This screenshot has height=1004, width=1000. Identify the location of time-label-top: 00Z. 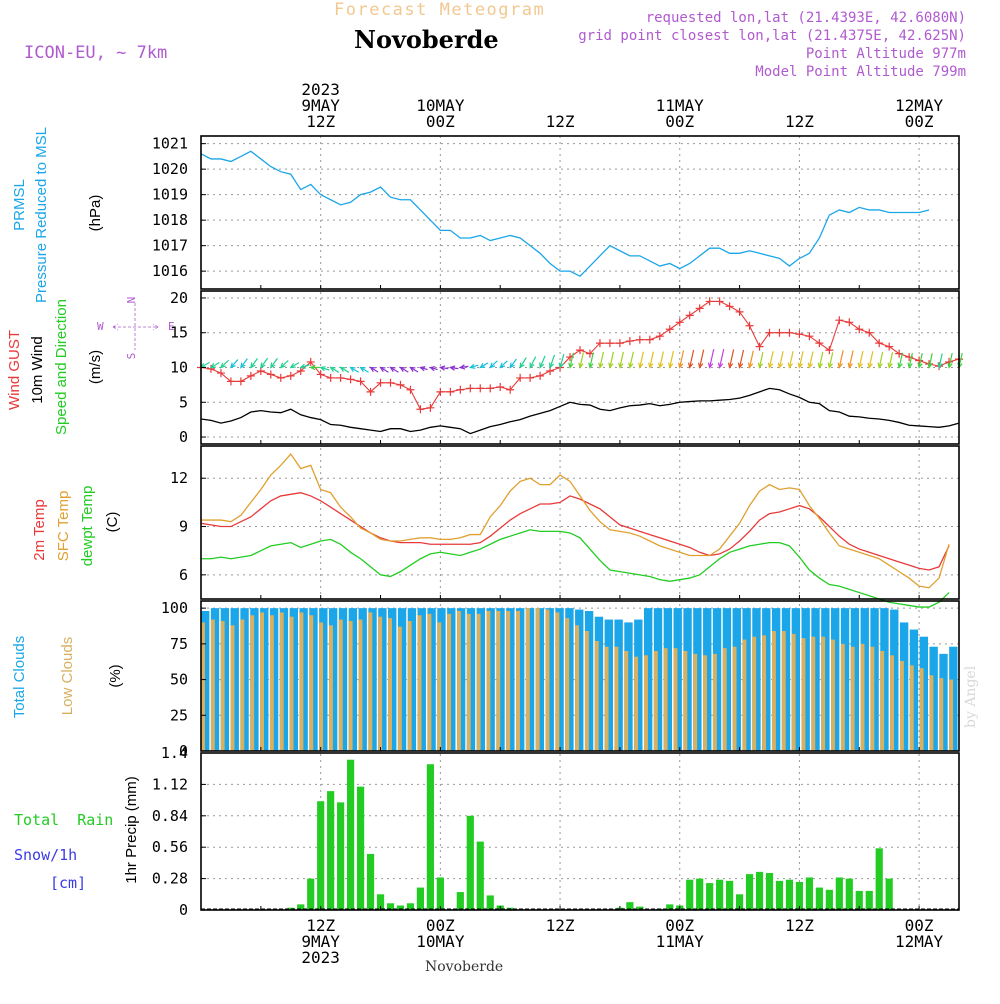
(679, 121).